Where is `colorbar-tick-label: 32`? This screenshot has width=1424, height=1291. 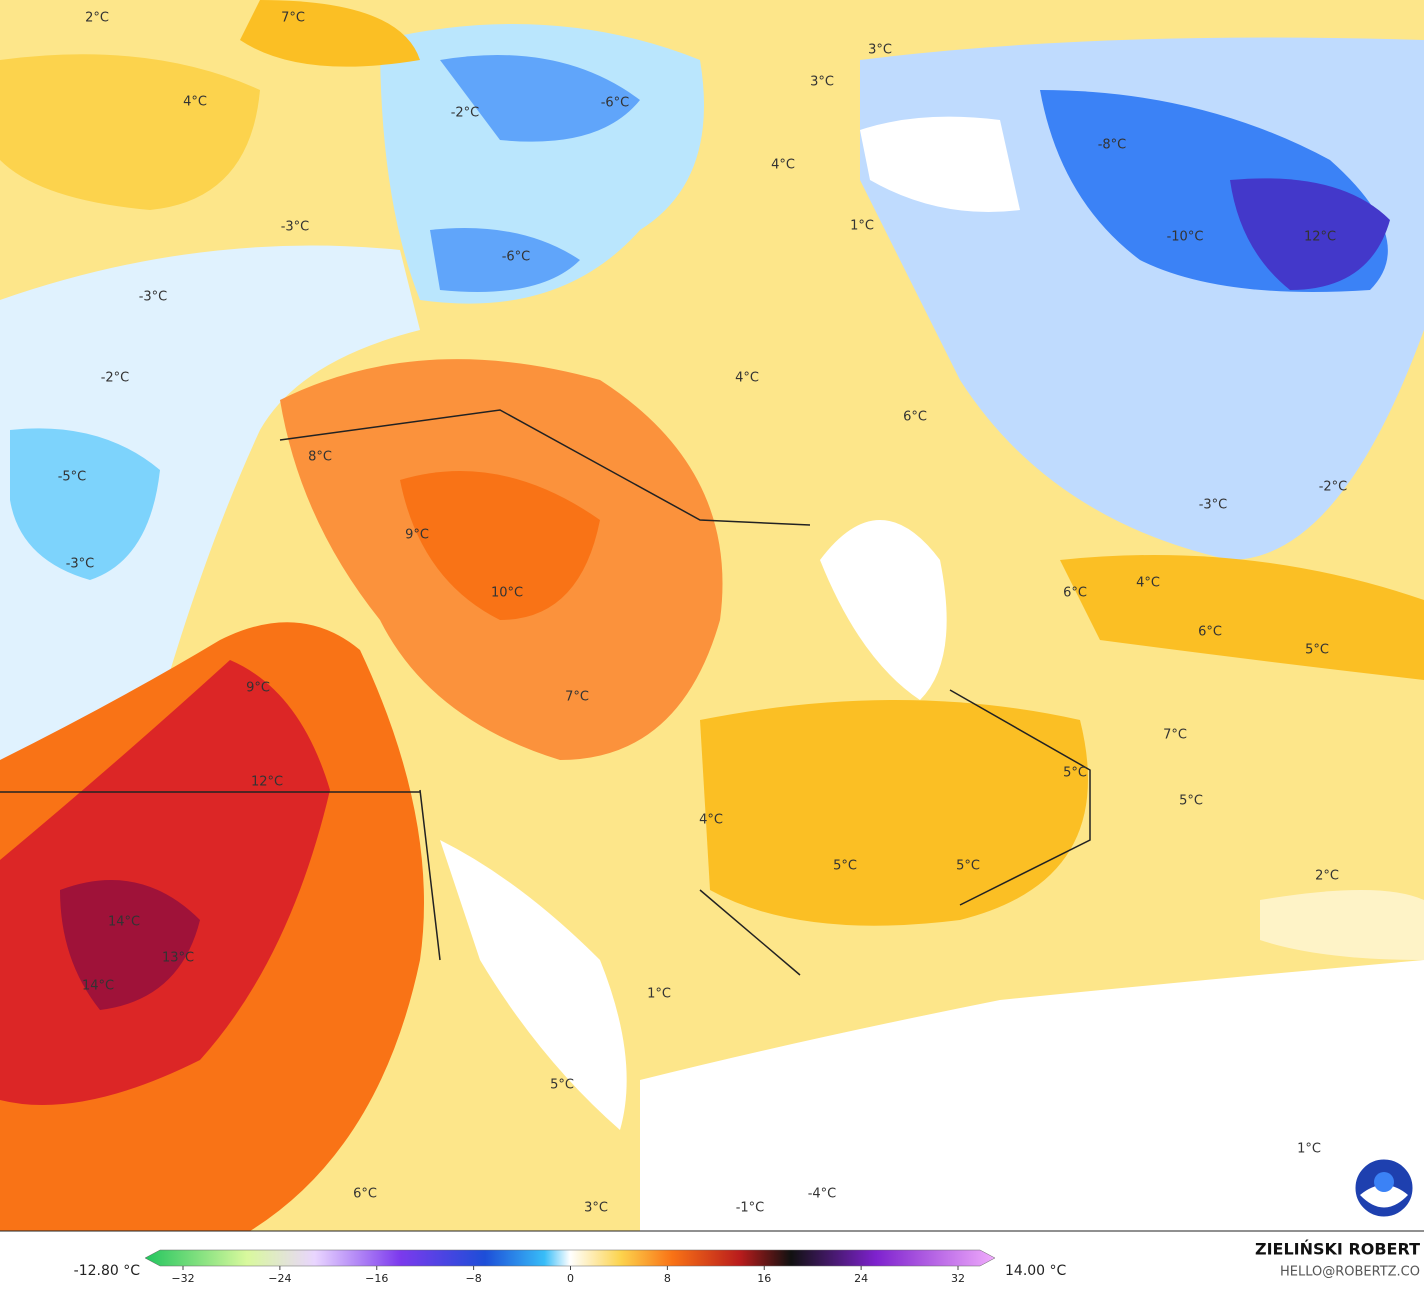
colorbar-tick-label: 32 is located at coordinates (958, 1278).